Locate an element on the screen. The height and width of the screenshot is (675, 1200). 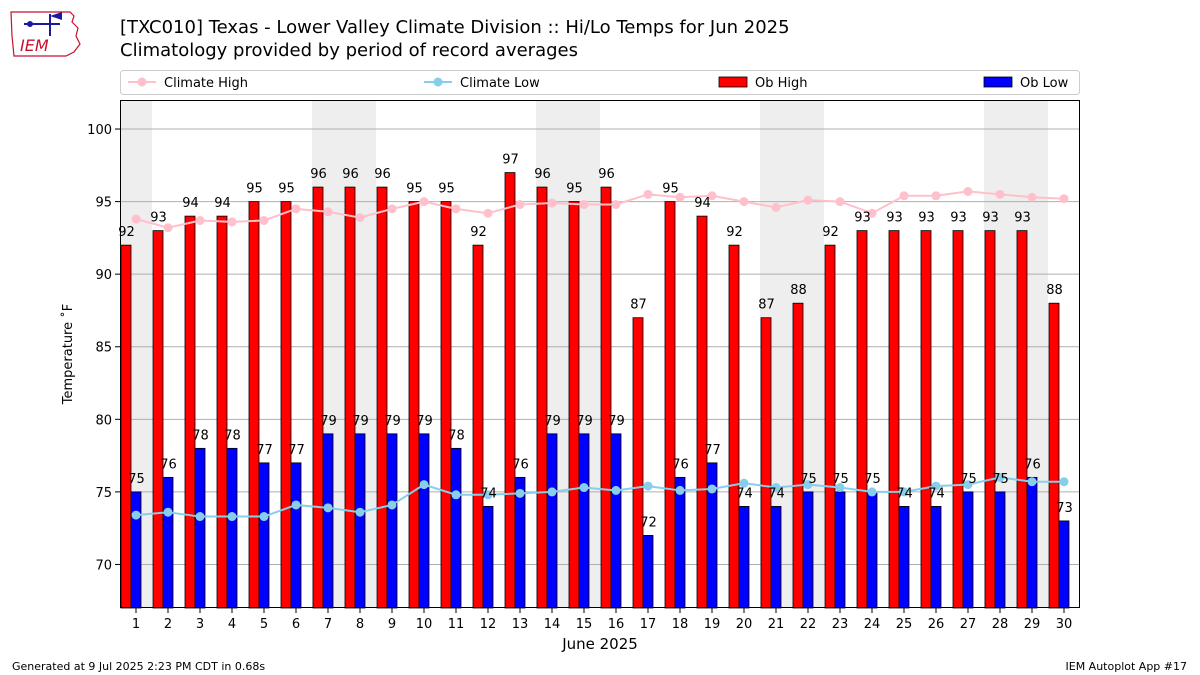
x-tick-label: 8 is located at coordinates (360, 624).